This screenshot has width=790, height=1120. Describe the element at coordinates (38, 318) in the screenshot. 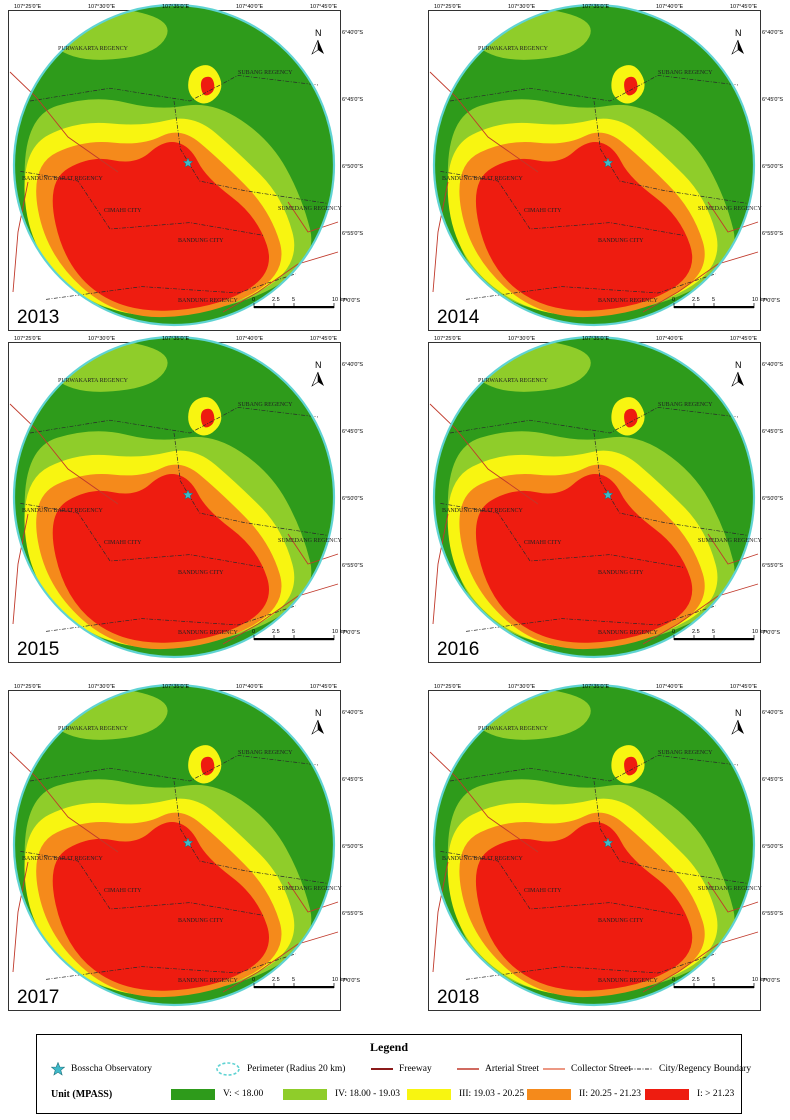

I see `year-label: 2013` at that location.